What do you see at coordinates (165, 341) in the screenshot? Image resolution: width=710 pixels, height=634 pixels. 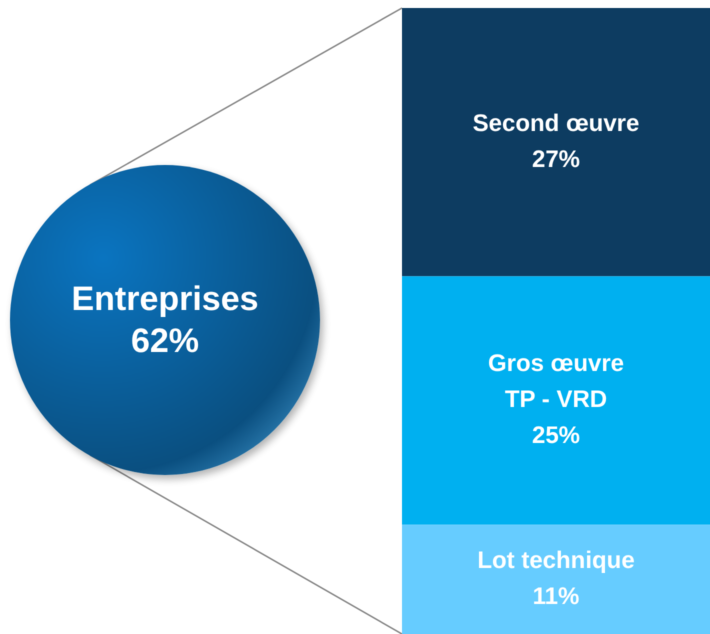 I see `data-label: 62%` at bounding box center [165, 341].